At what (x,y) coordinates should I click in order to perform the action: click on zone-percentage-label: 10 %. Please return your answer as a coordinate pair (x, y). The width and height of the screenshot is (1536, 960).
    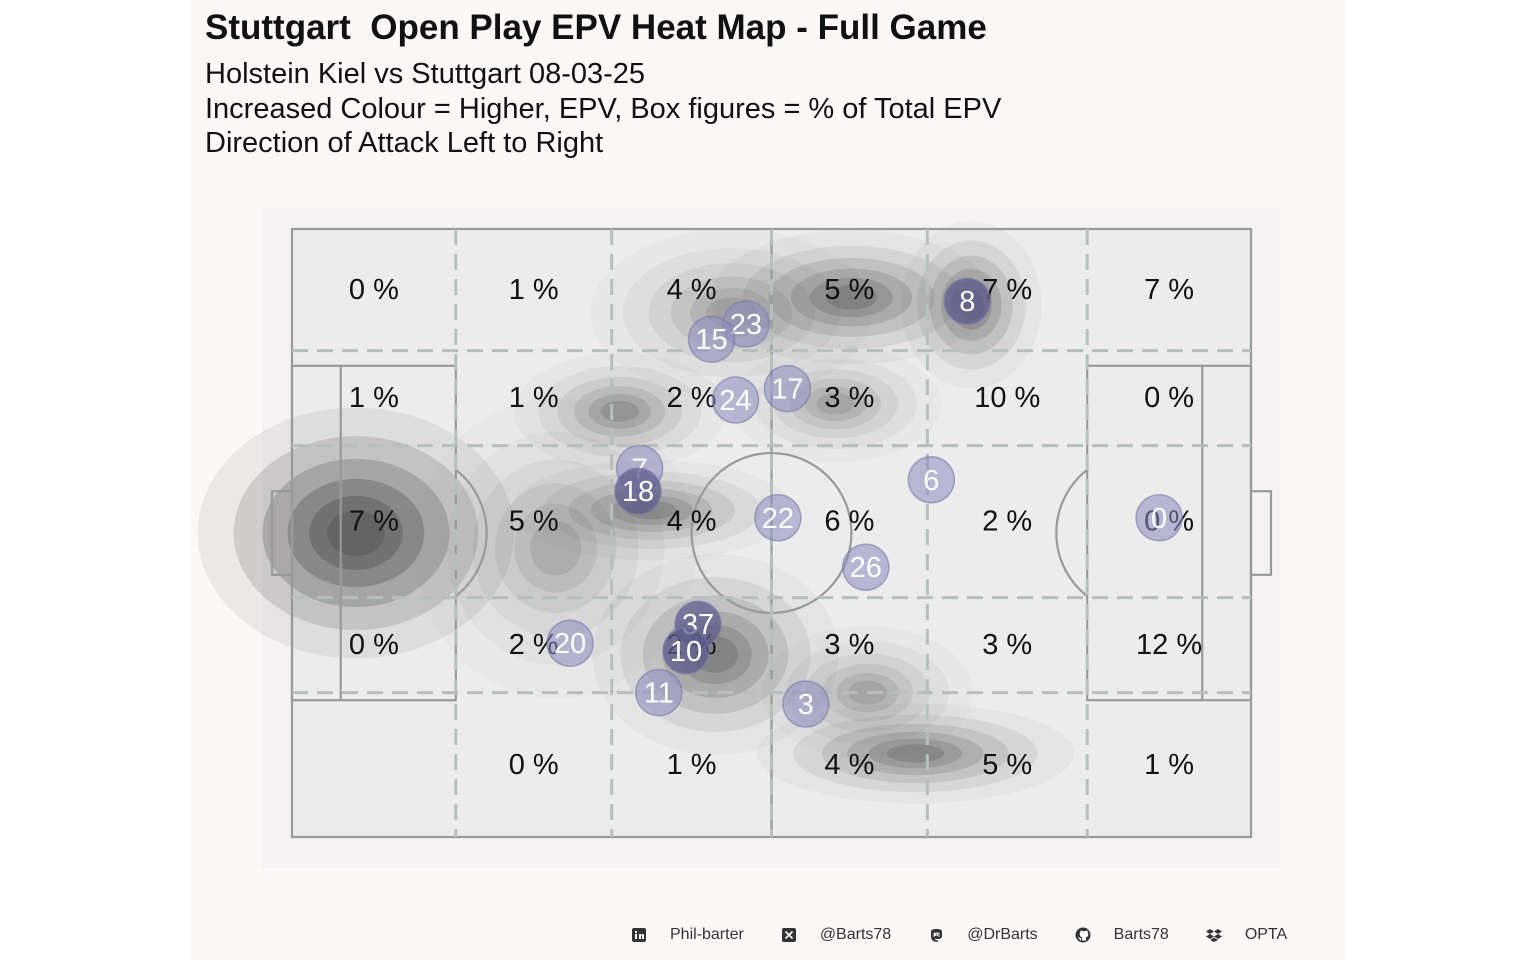
    Looking at the image, I should click on (1007, 398).